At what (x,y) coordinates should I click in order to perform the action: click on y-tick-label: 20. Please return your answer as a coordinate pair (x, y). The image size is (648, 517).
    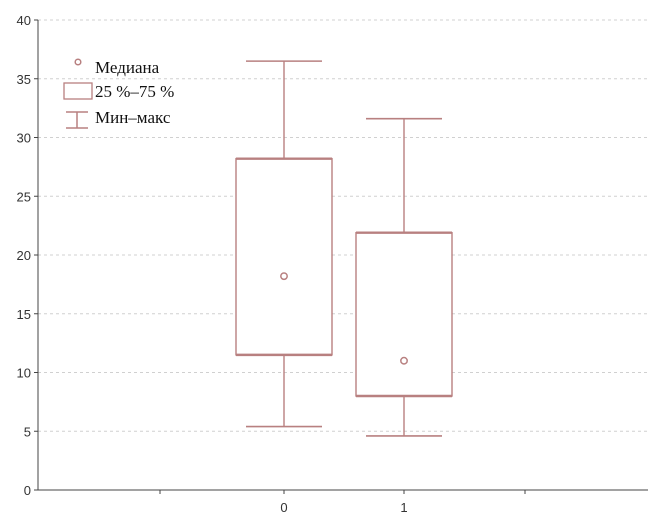
    Looking at the image, I should click on (24, 255).